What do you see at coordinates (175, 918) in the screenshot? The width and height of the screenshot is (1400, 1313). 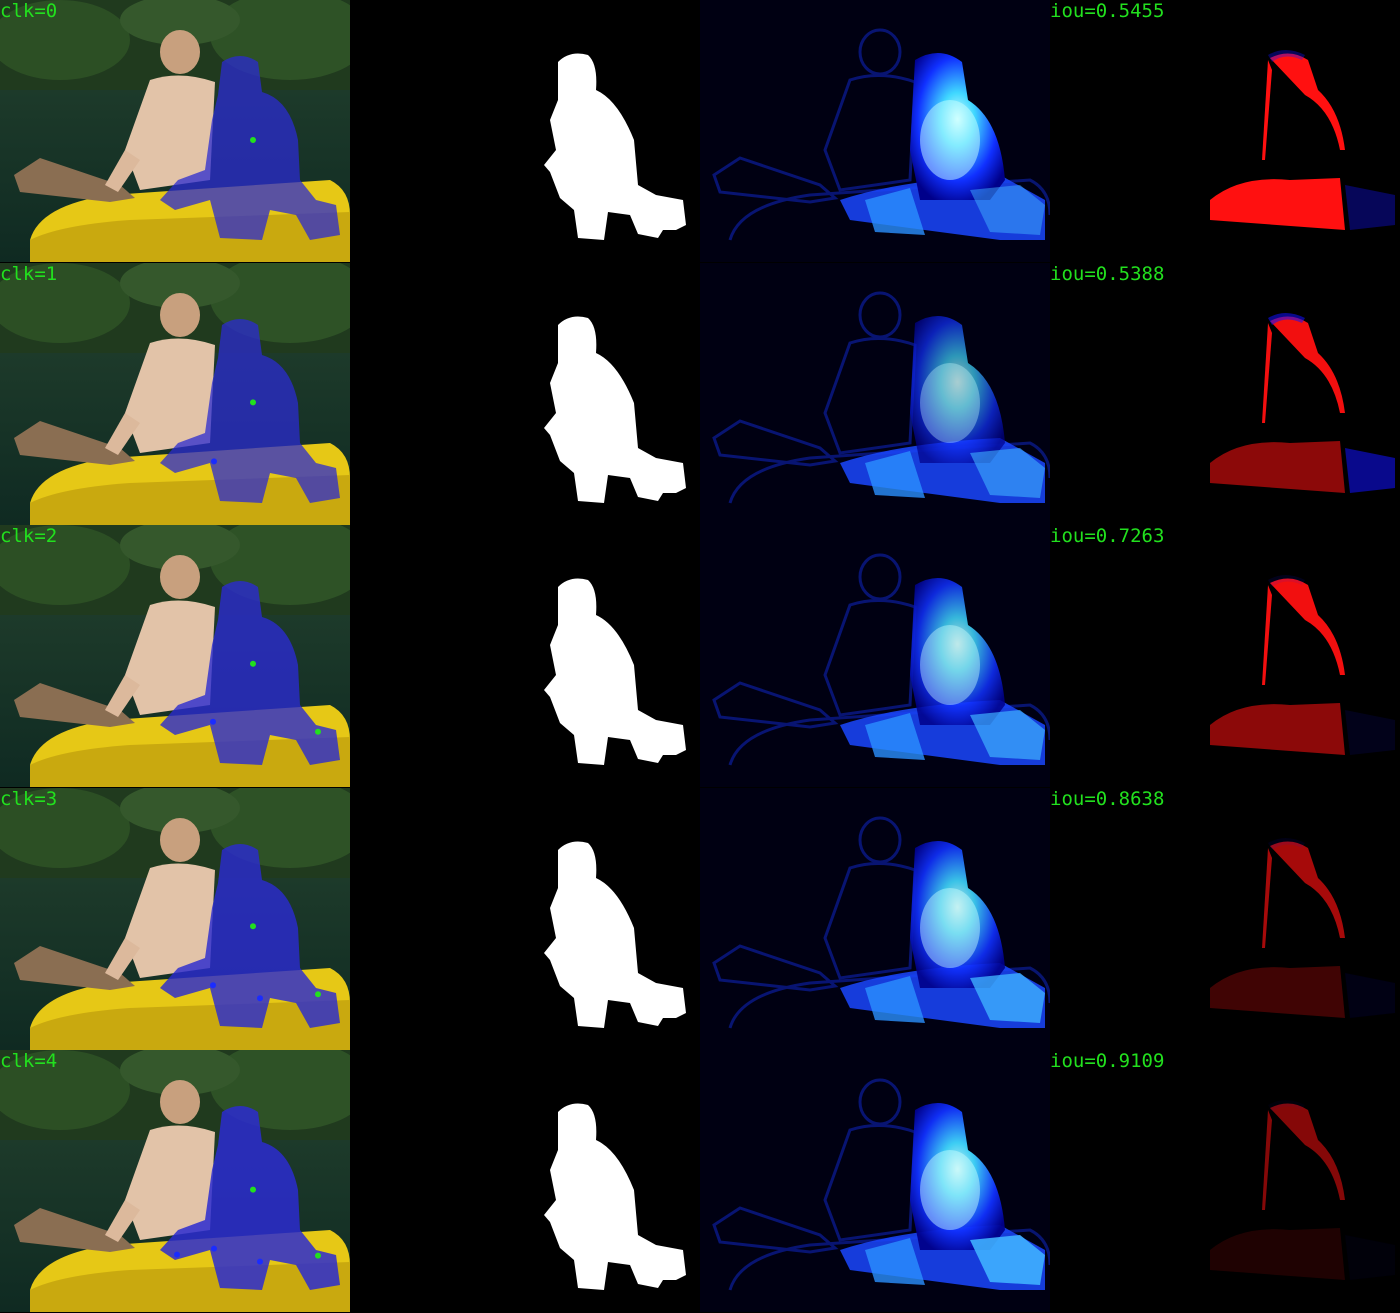 I see `input-image-panel: clk=3` at bounding box center [175, 918].